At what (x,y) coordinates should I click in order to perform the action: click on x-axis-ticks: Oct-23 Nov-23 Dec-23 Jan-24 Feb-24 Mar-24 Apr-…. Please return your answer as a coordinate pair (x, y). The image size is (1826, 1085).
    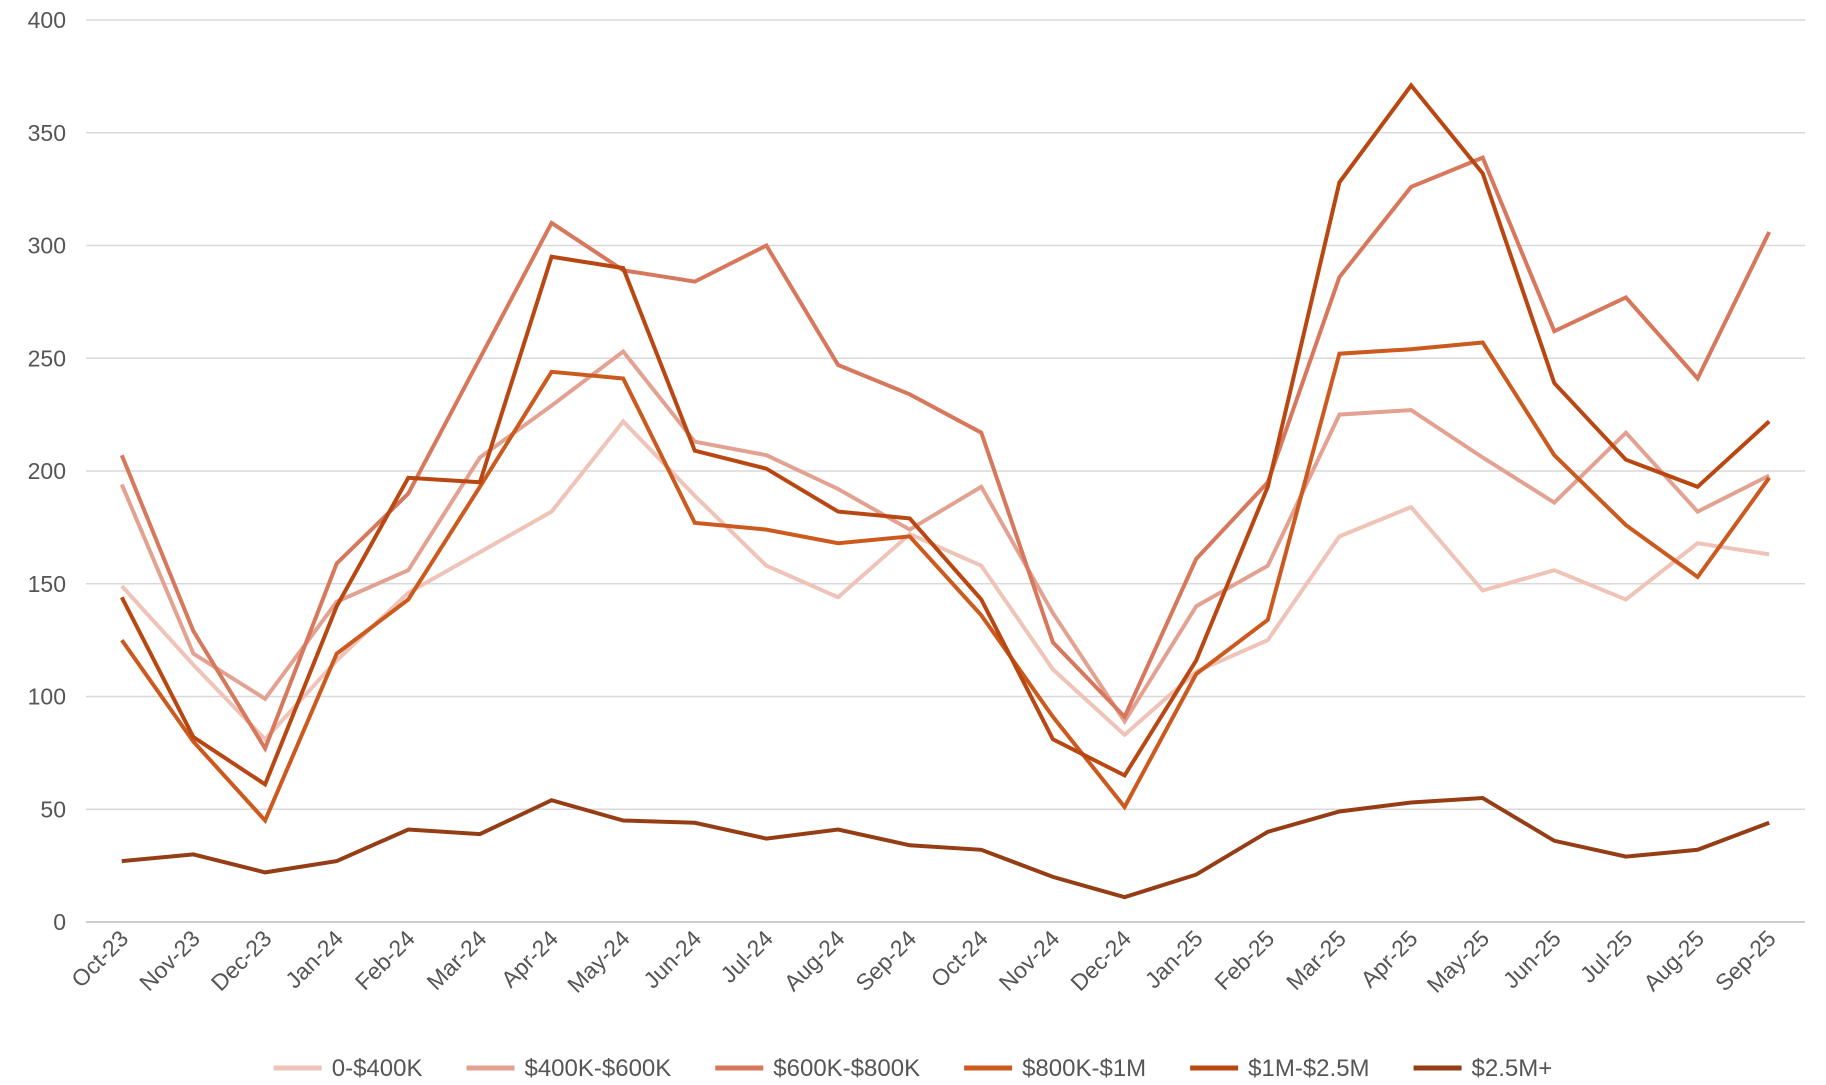
    Looking at the image, I should click on (923, 961).